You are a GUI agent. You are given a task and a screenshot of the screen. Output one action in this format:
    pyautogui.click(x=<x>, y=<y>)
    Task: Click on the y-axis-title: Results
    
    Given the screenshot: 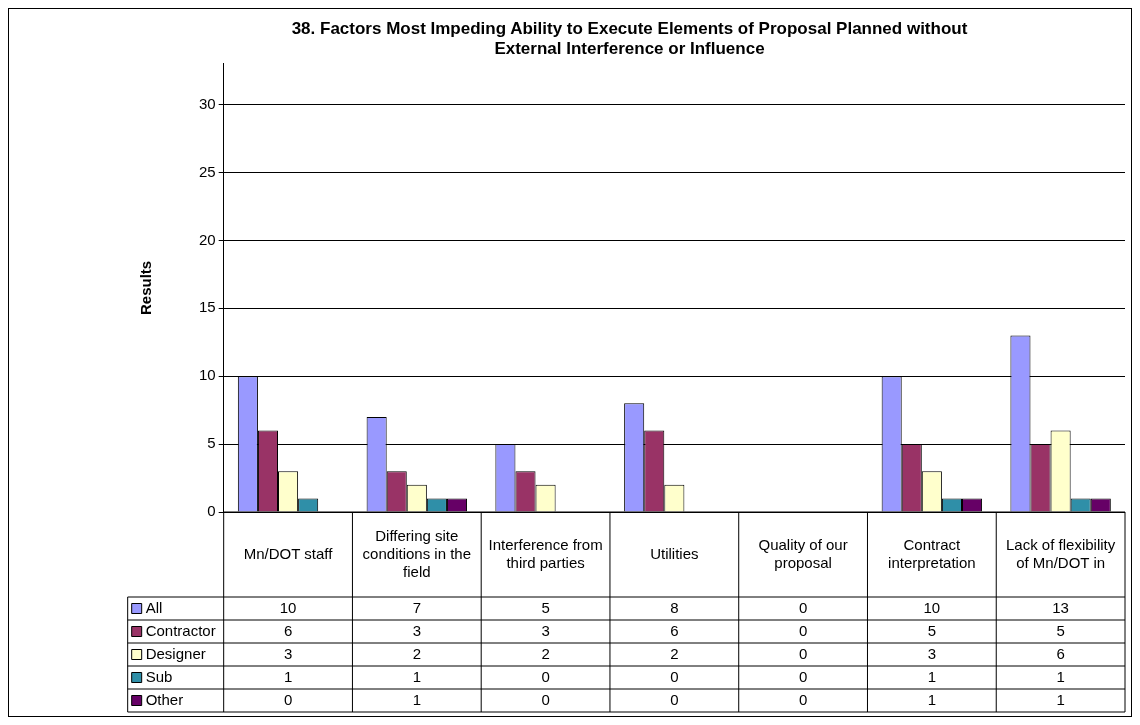 What is the action you would take?
    pyautogui.click(x=146, y=287)
    